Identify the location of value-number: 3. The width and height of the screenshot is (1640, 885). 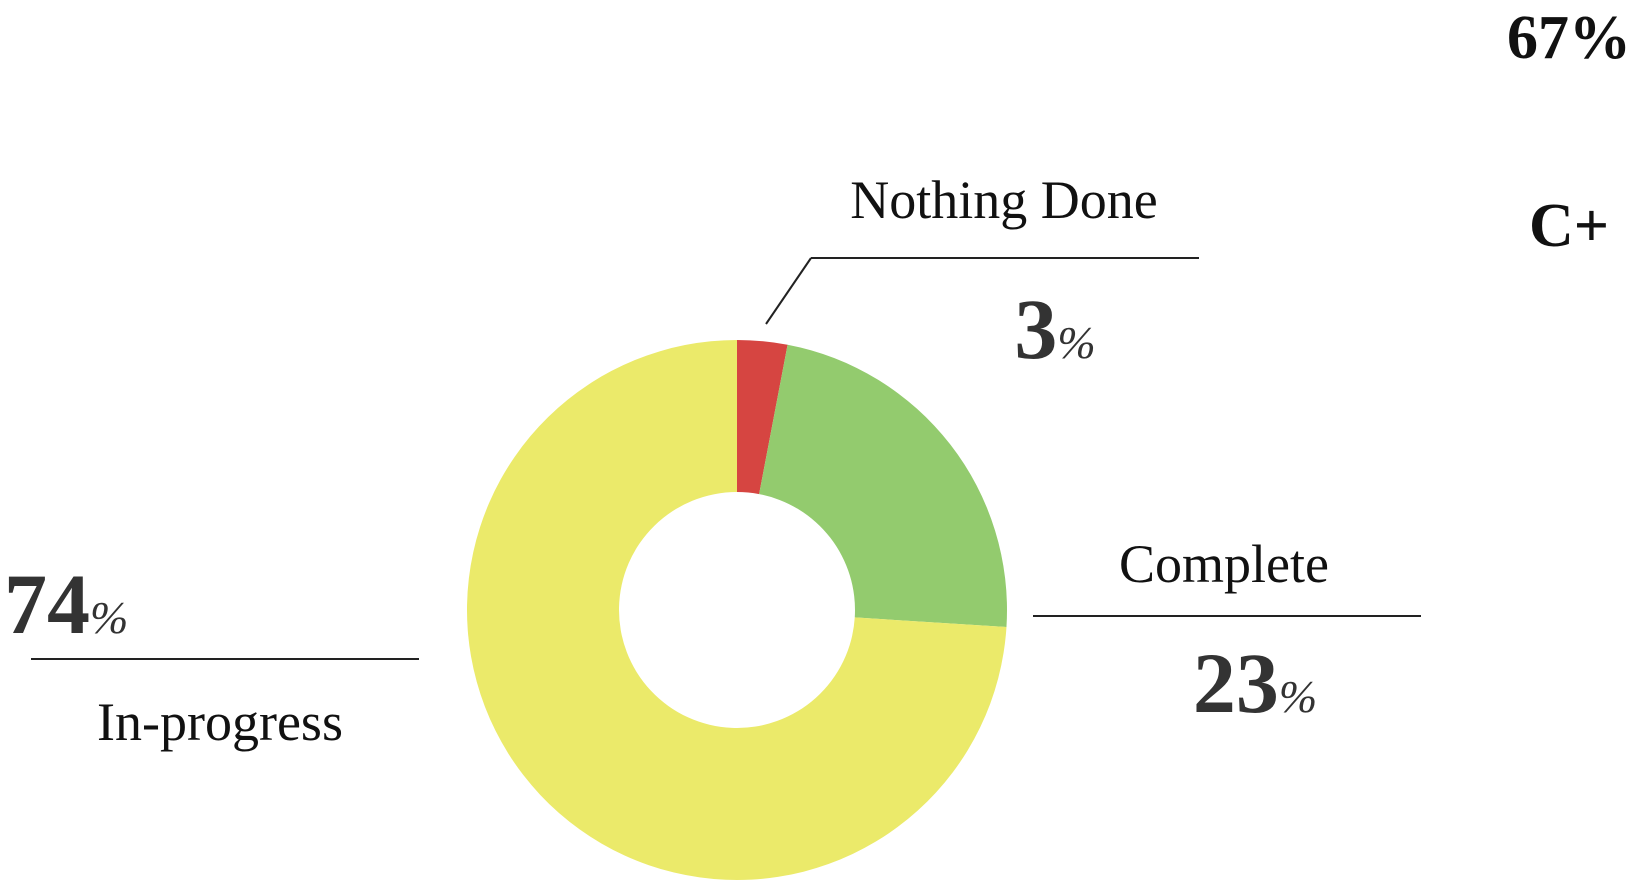
(1035, 329).